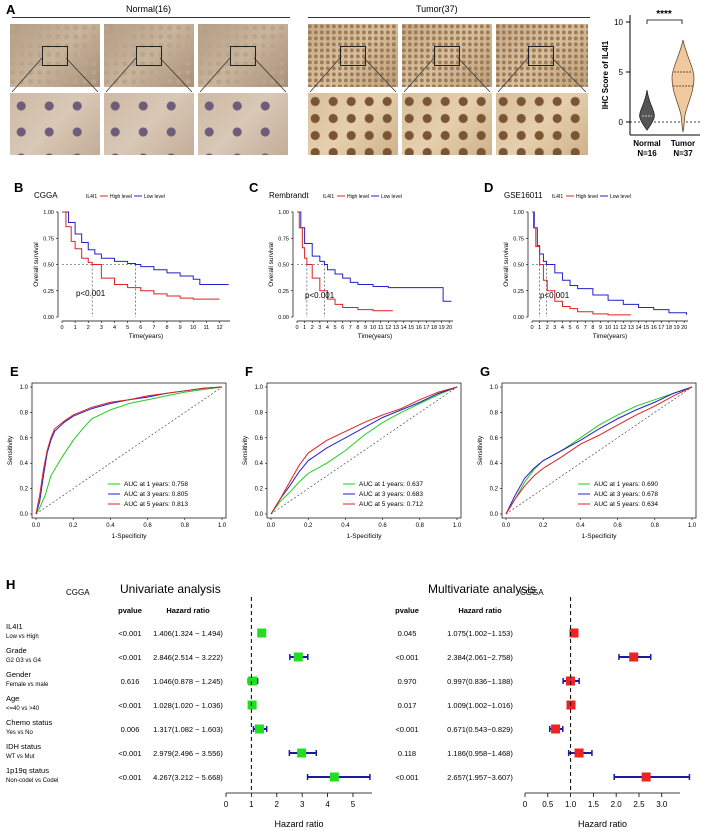 This screenshot has height=831, width=708. Describe the element at coordinates (480, 777) in the screenshot. I see `forest-row-hr: 2.657(1.957−3.607)` at that location.